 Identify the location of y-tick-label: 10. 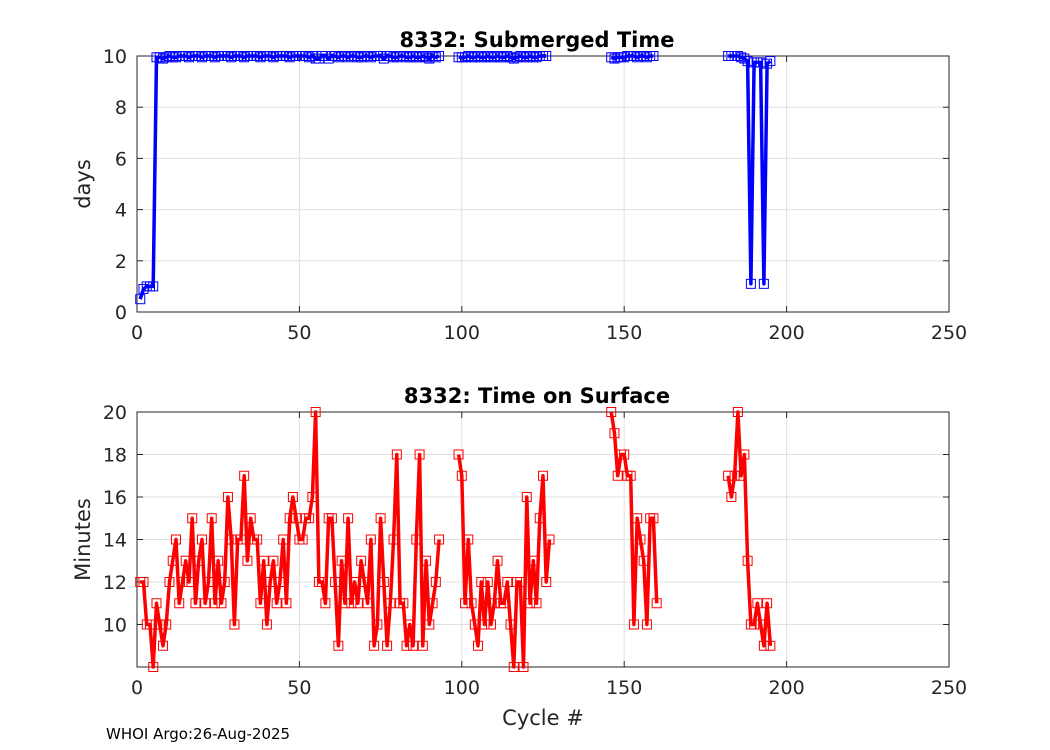
(115, 57).